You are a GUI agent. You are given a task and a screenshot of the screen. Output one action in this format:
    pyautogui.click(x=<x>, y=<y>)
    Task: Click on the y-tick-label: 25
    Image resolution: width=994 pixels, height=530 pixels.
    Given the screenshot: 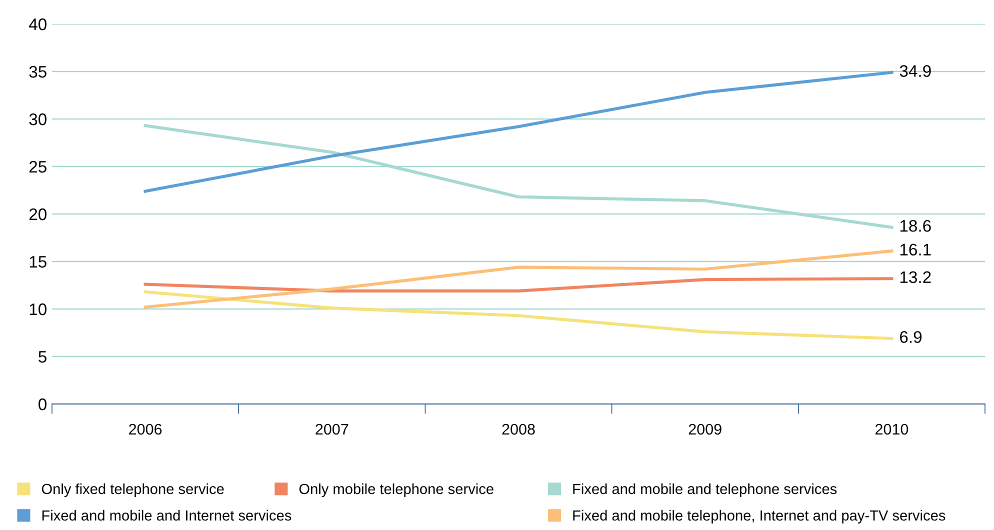 What is the action you would take?
    pyautogui.click(x=37, y=166)
    